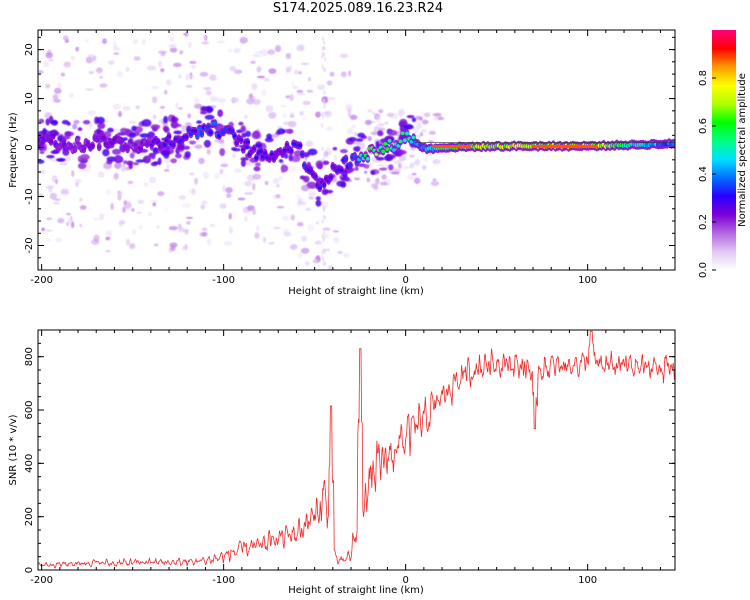 The height and width of the screenshot is (600, 750). Describe the element at coordinates (29, 49) in the screenshot. I see `spectrogram-y-tick-label: 20` at that location.